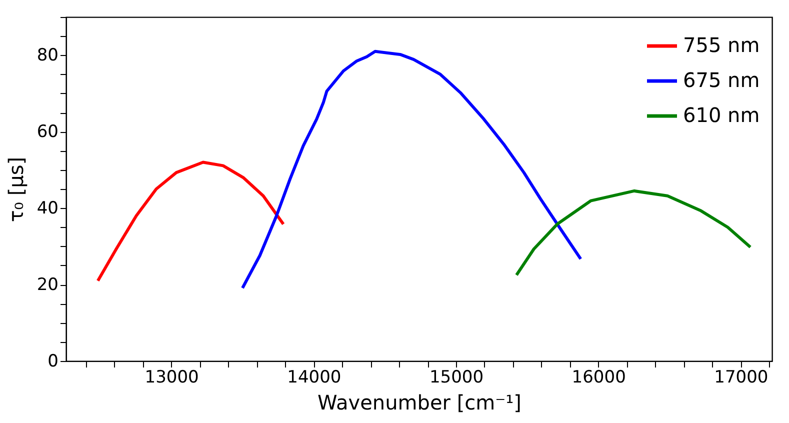 This screenshot has height=423, width=789. What do you see at coordinates (741, 378) in the screenshot?
I see `x-tick-label: 17000` at bounding box center [741, 378].